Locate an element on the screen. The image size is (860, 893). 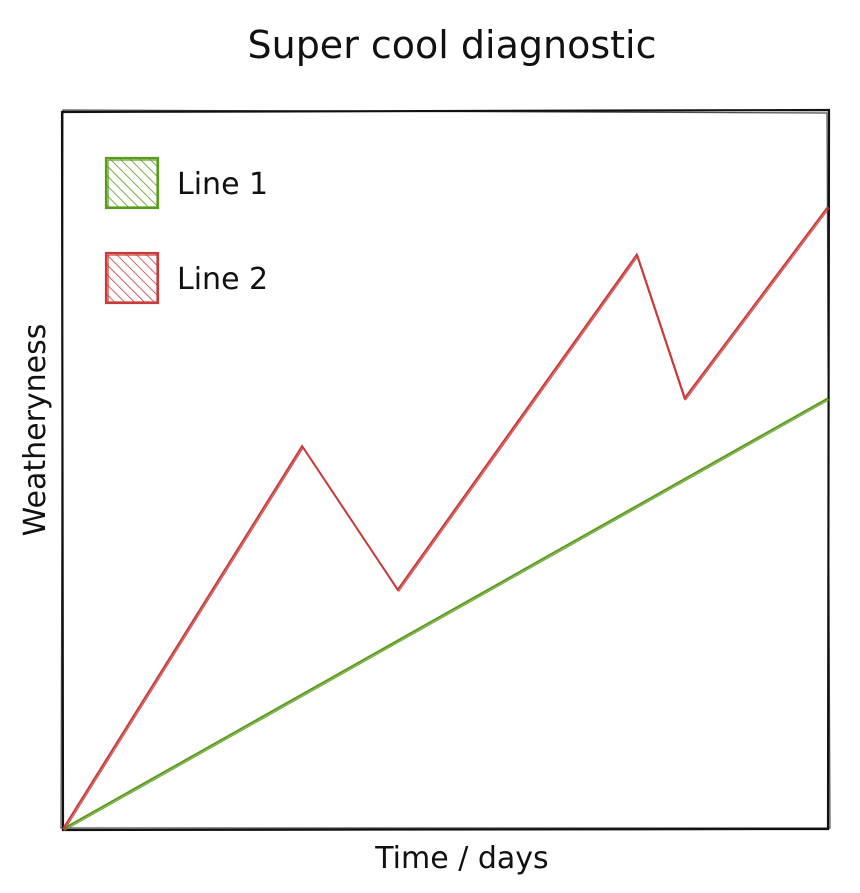
legend-swatch-2-sketch-stroke is located at coordinates (132, 278).